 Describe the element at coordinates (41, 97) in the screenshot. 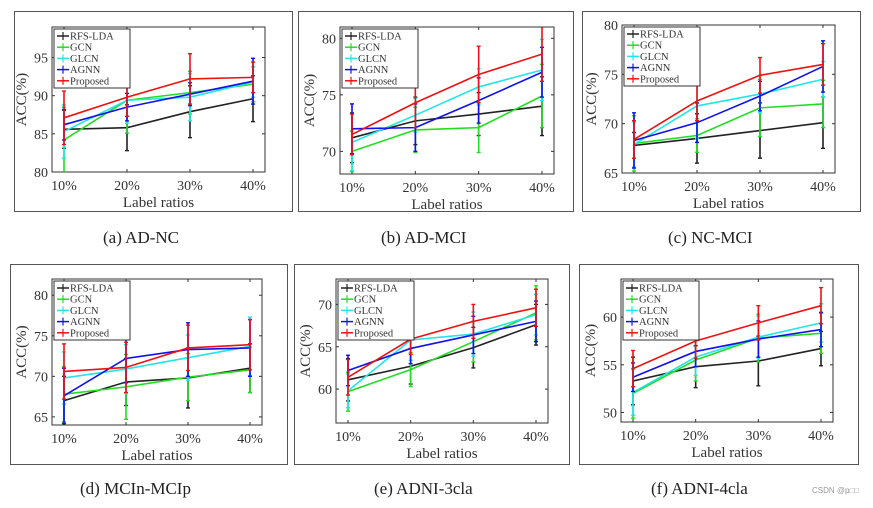

I see `y-tick-label: 90` at that location.